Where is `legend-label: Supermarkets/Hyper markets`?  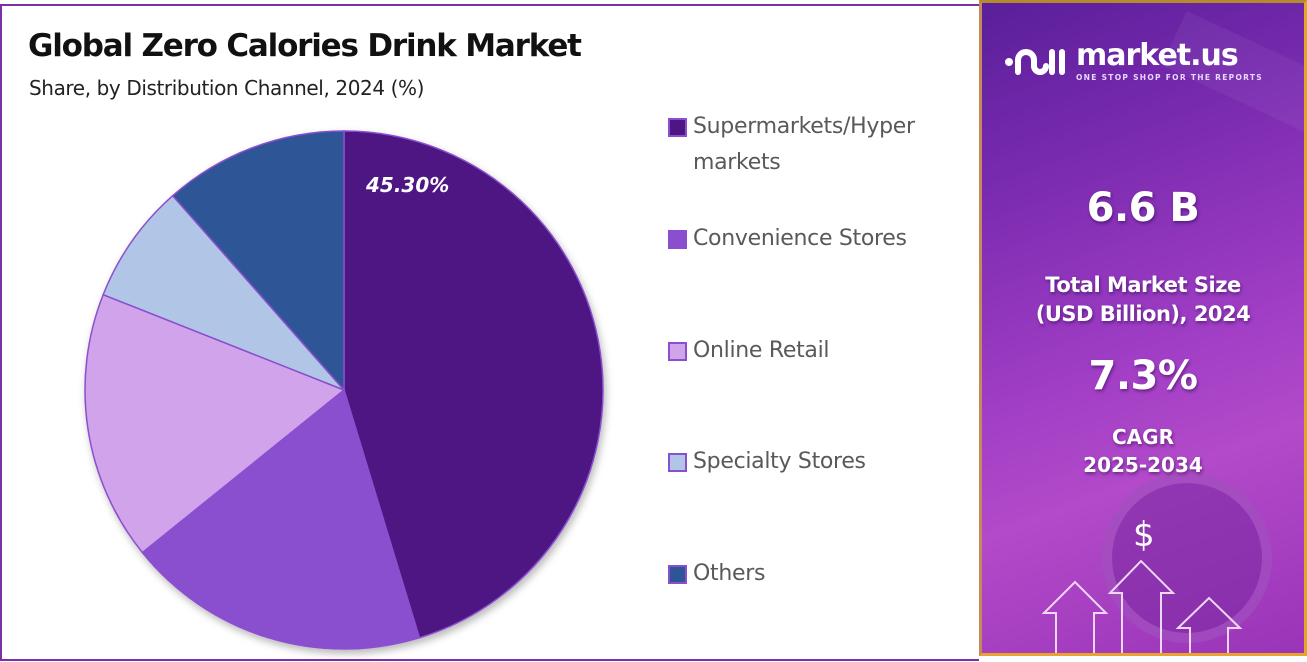 legend-label: Supermarkets/Hyper markets is located at coordinates (804, 144).